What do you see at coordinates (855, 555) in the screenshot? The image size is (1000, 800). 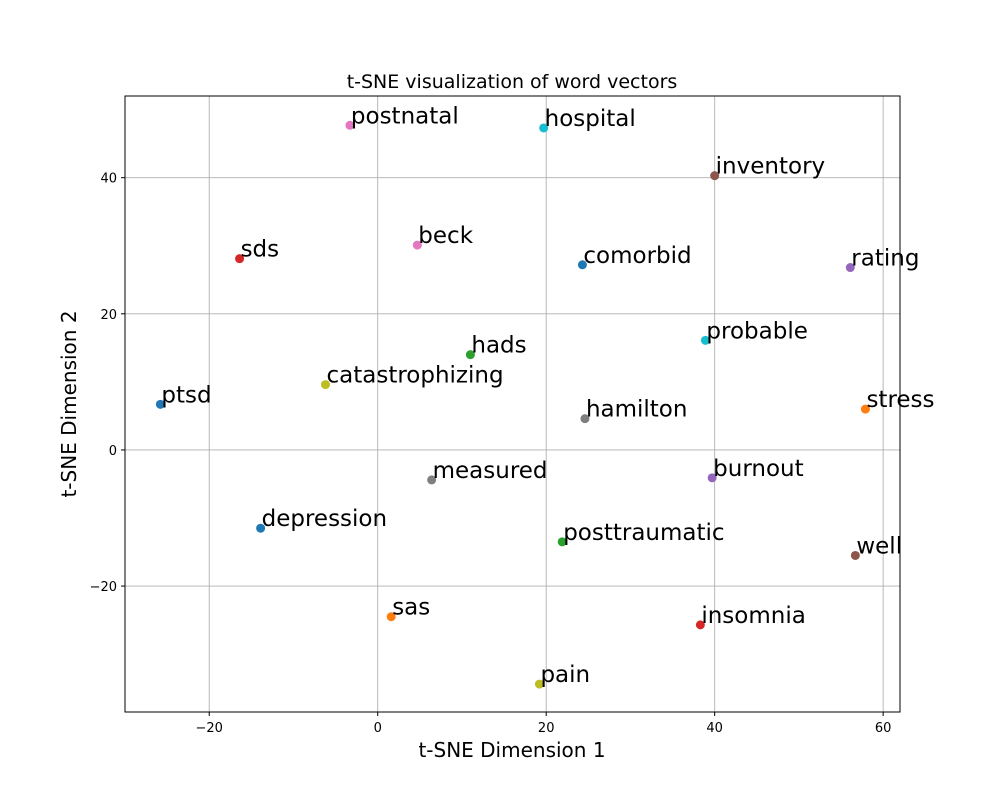 I see `point-well` at bounding box center [855, 555].